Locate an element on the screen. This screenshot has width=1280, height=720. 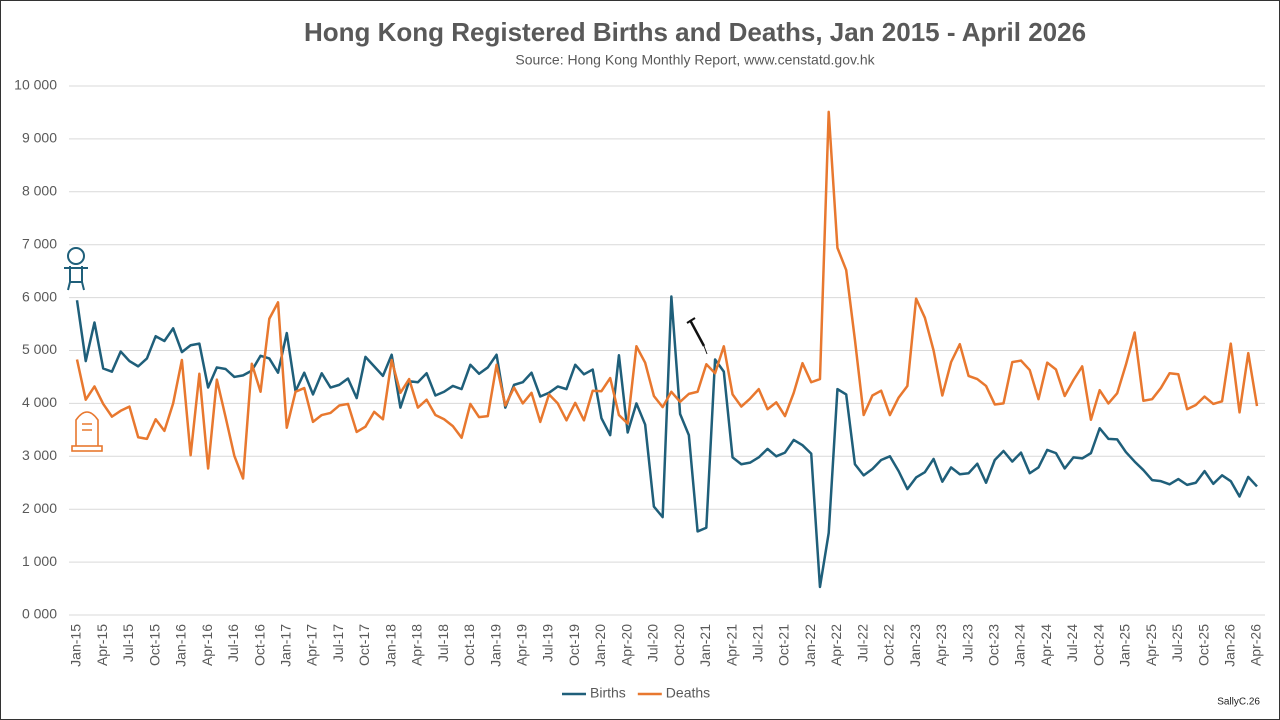
x-tick-label: Oct-21 is located at coordinates (784, 645).